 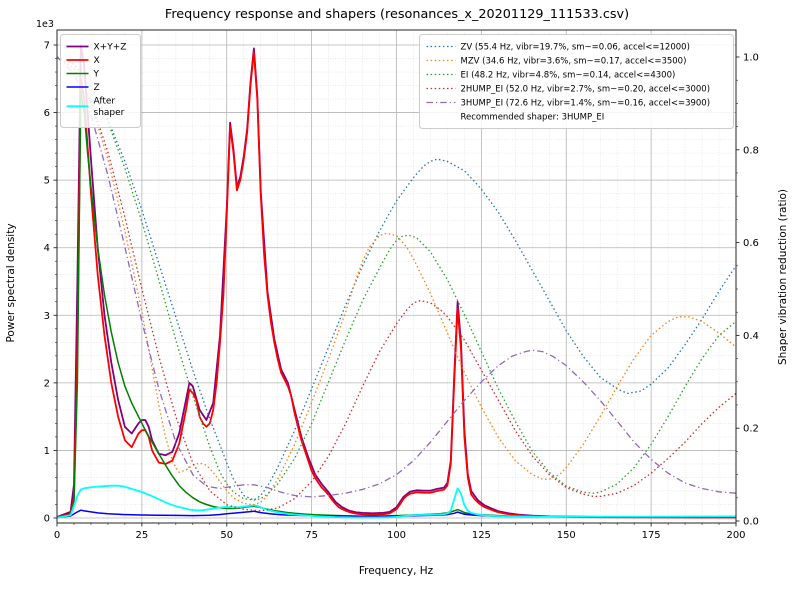 What do you see at coordinates (142, 535) in the screenshot?
I see `x-tick-label: 25` at bounding box center [142, 535].